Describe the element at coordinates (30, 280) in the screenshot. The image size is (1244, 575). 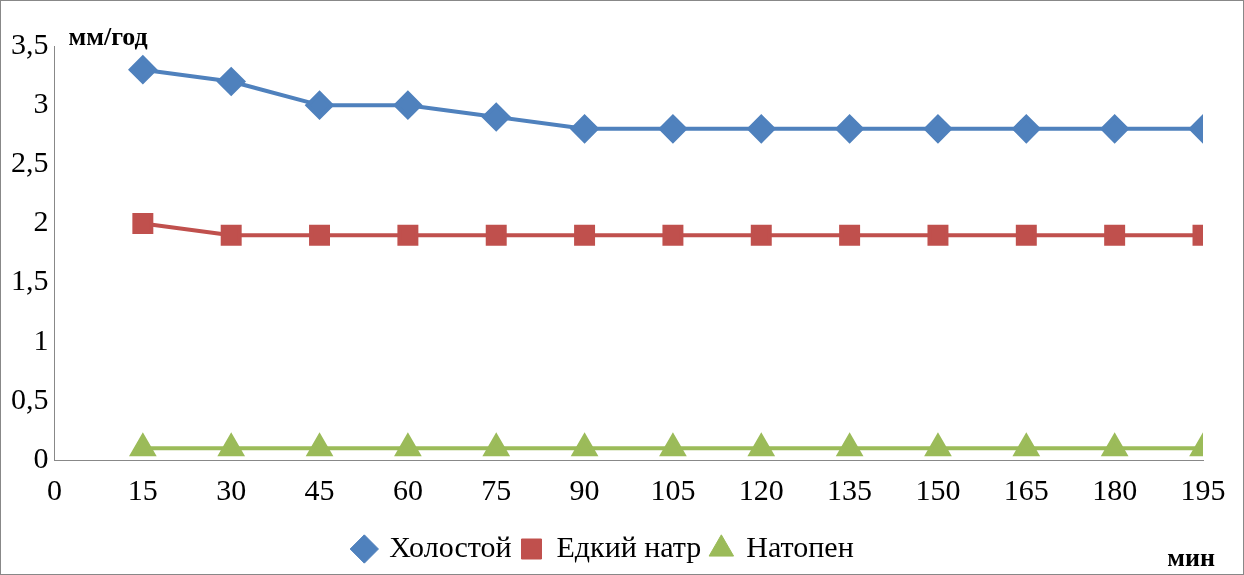
I see `y-tick-label: 1,5` at that location.